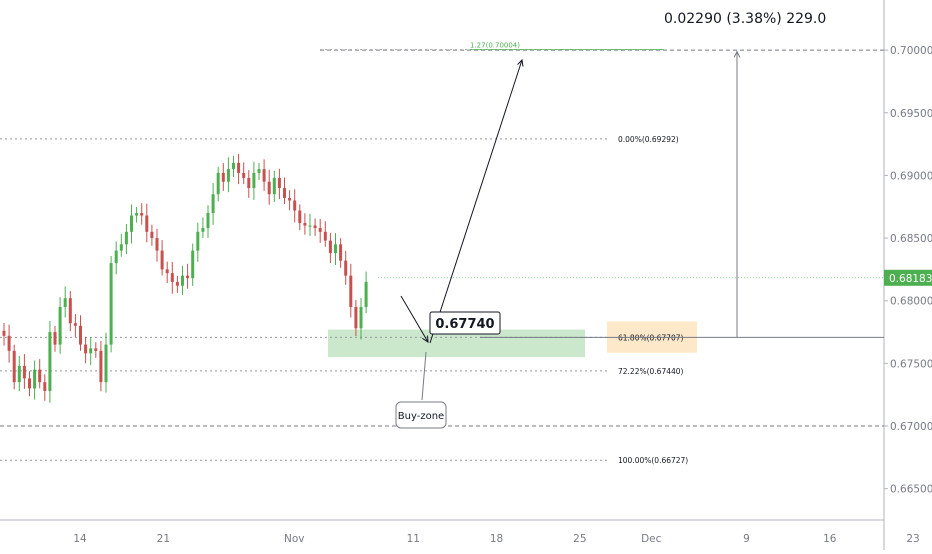 This screenshot has height=554, width=932. I want to click on y-tick-label: 0.67500, so click(911, 364).